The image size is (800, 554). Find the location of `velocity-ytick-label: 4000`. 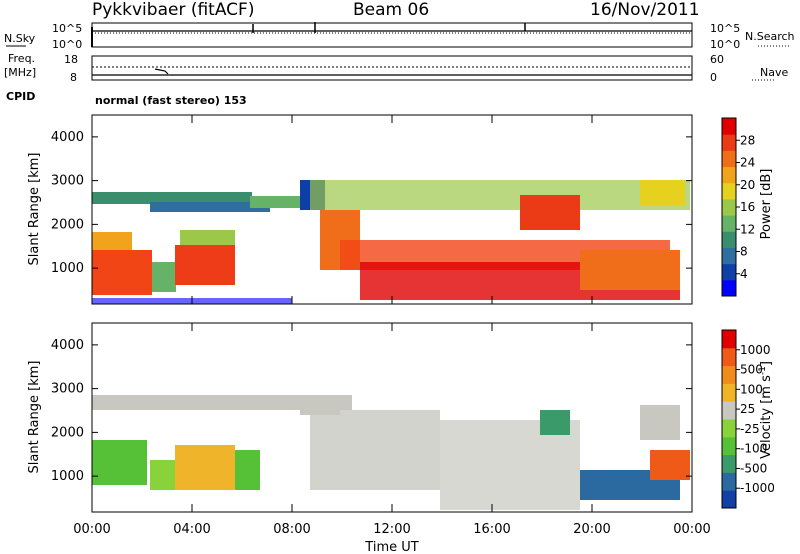

velocity-ytick-label: 4000 is located at coordinates (67, 345).